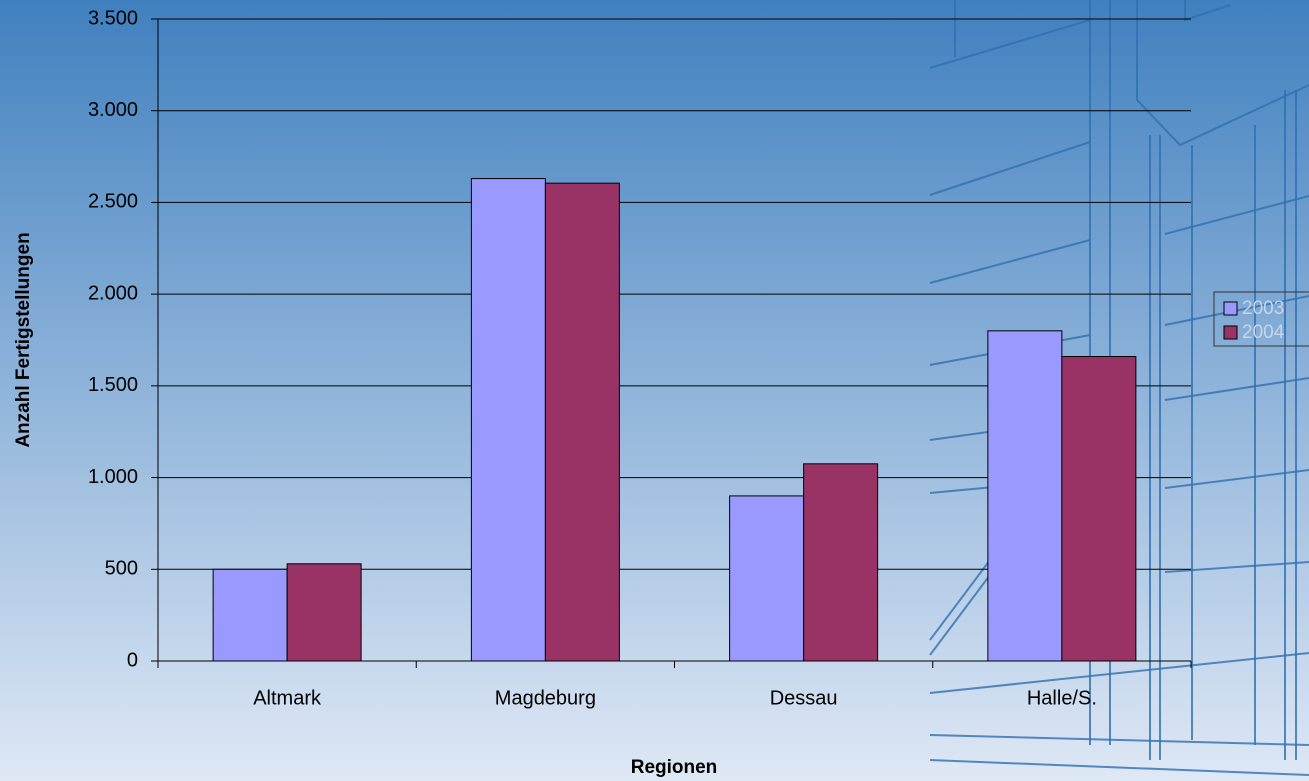 This screenshot has width=1309, height=781. I want to click on legend-box, so click(1261, 319).